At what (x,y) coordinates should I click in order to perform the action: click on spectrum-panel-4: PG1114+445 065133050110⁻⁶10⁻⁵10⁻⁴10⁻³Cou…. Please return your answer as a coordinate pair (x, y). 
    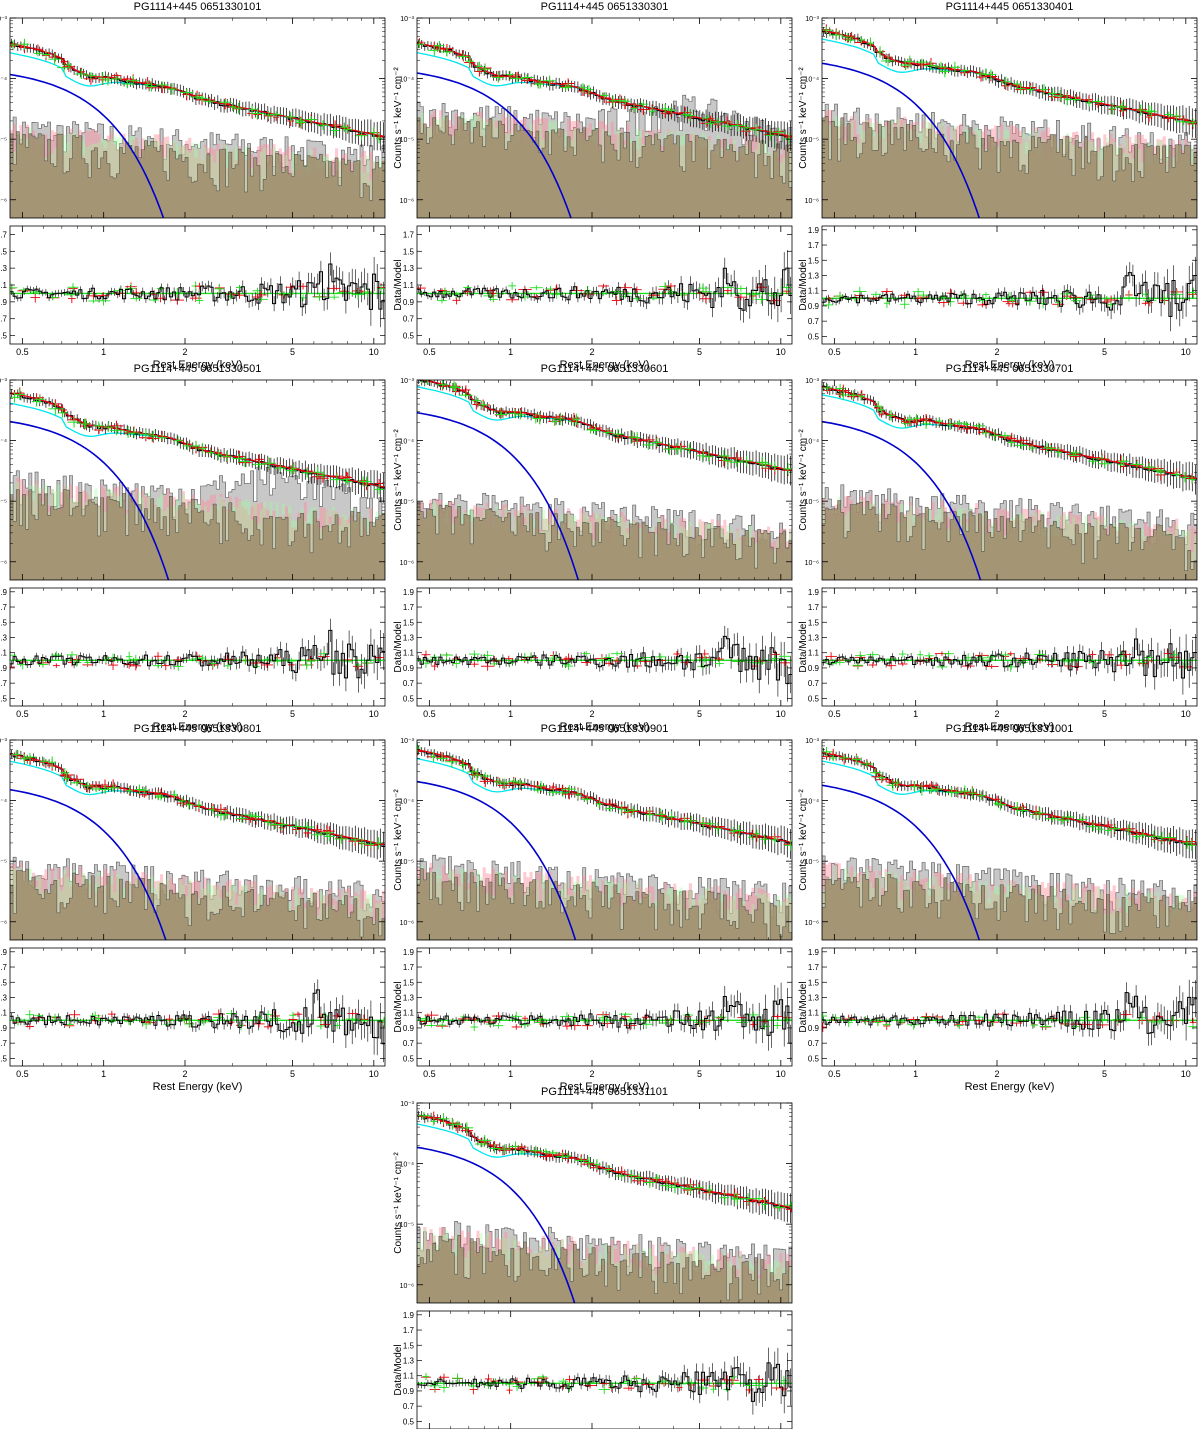
    Looking at the image, I should click on (193, 548).